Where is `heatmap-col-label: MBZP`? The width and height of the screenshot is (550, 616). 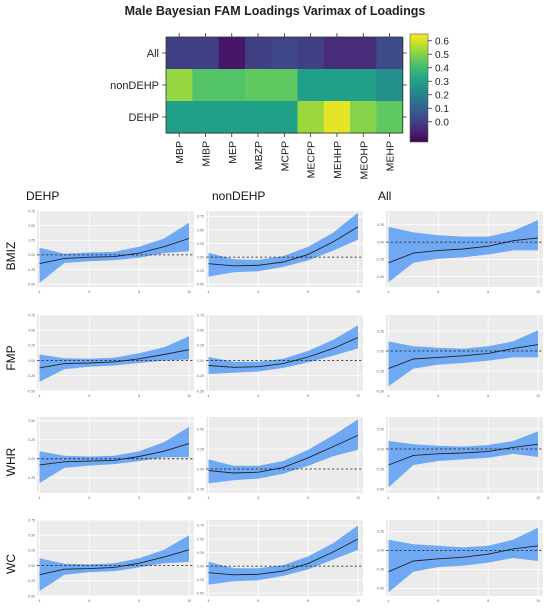
heatmap-col-label: MBZP is located at coordinates (259, 155).